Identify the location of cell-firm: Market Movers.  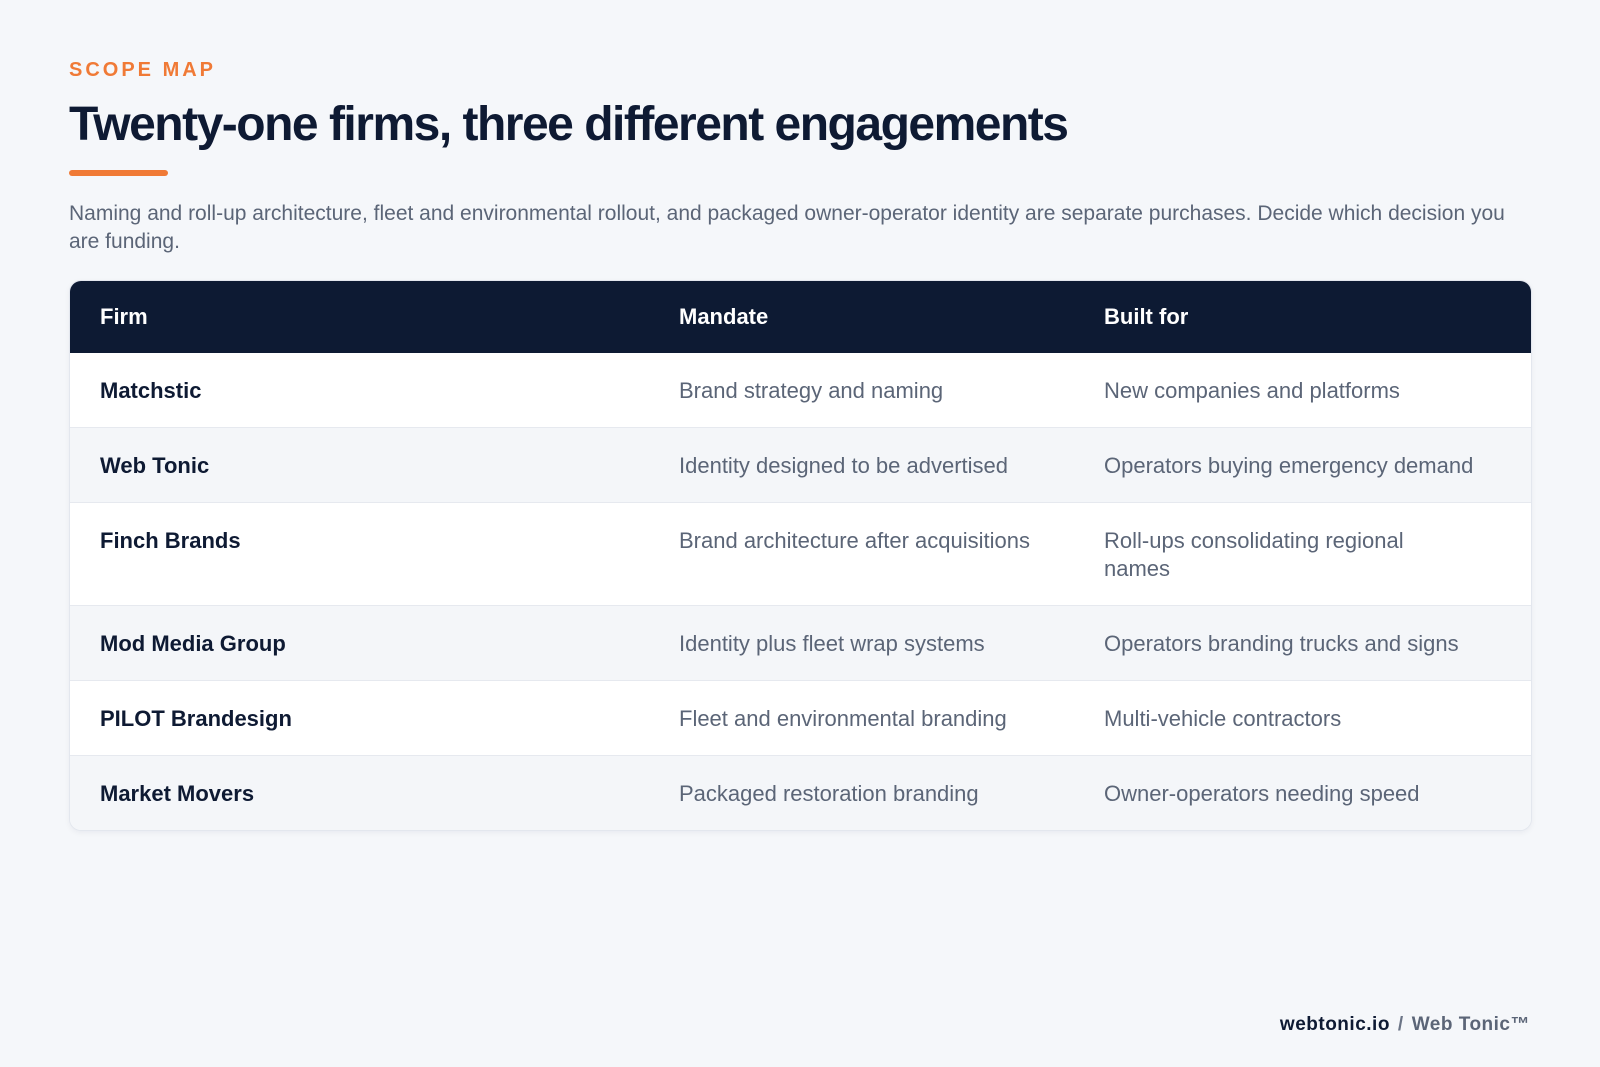
(177, 793).